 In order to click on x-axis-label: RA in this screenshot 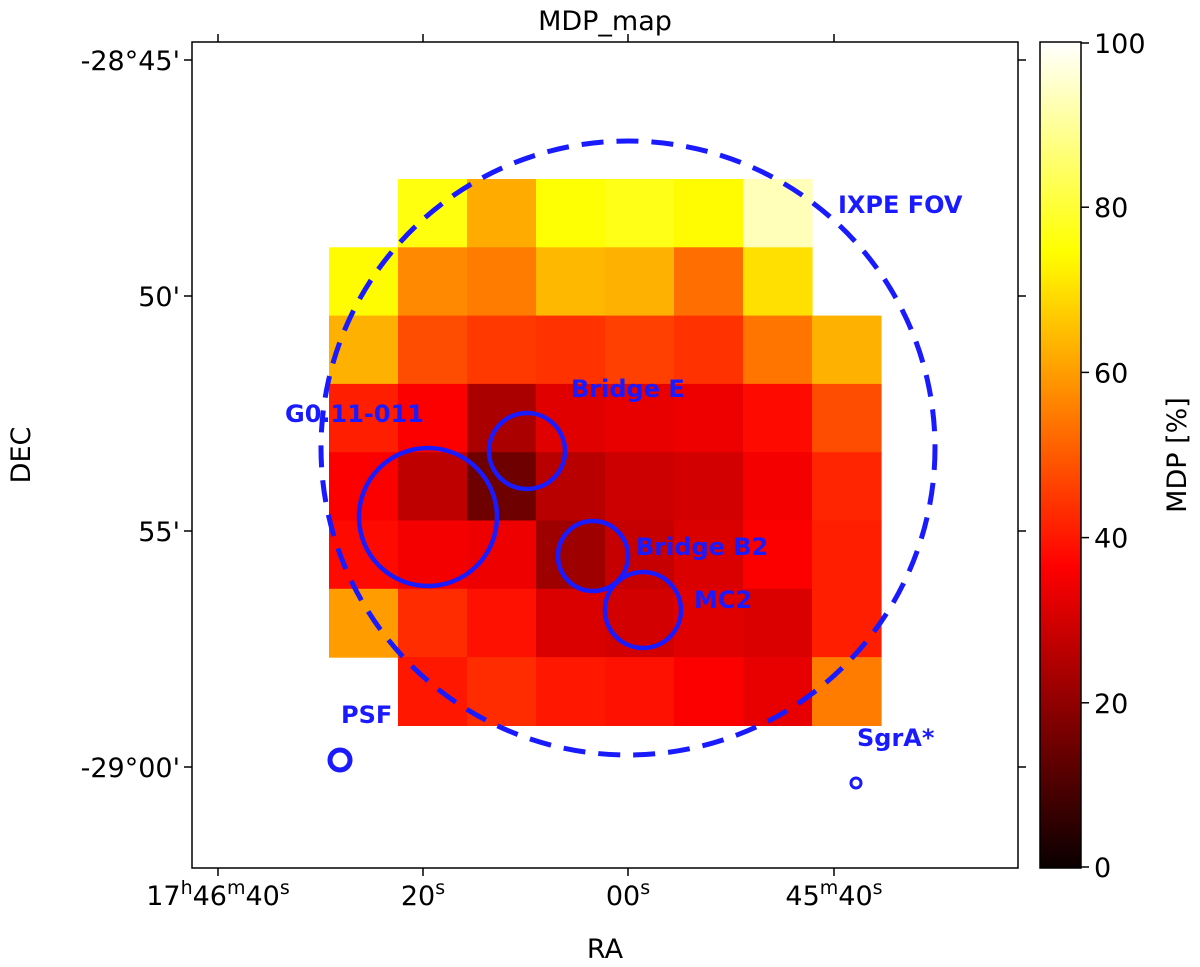, I will do `click(605, 949)`.